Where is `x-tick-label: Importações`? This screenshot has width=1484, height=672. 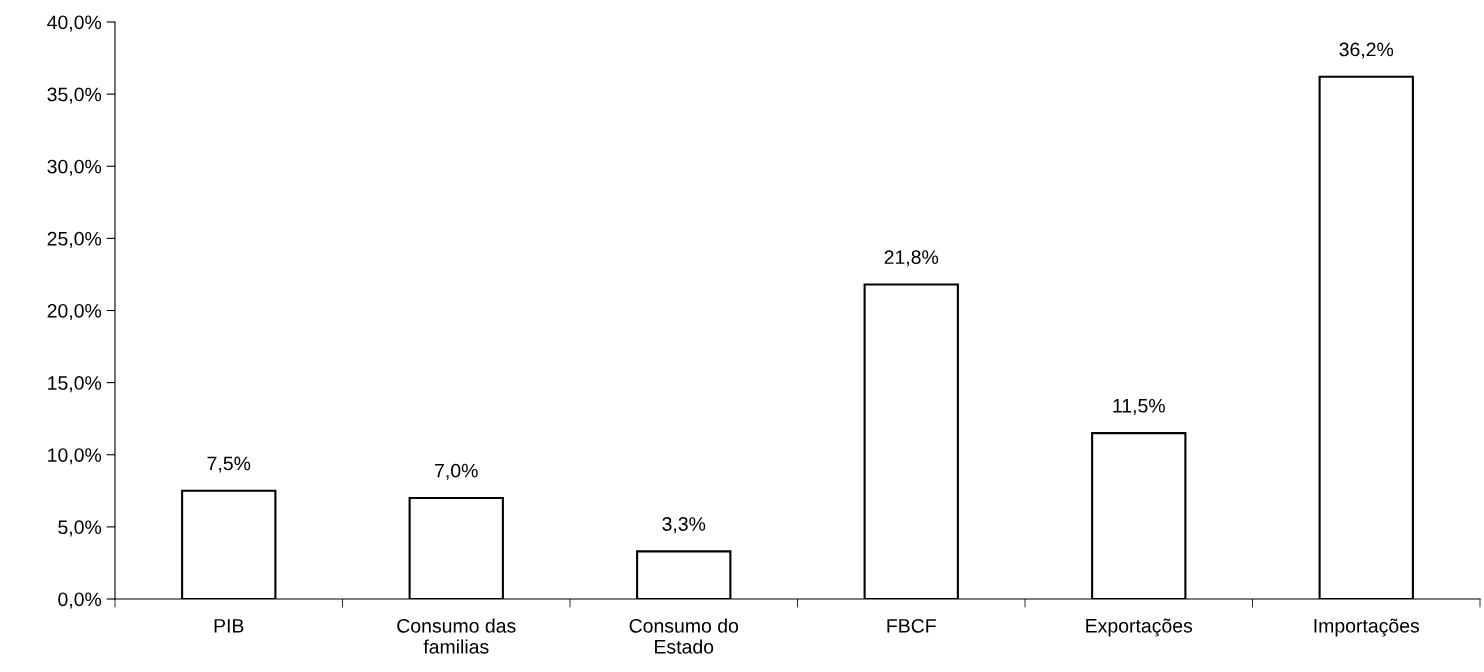
x-tick-label: Importações is located at coordinates (1367, 627).